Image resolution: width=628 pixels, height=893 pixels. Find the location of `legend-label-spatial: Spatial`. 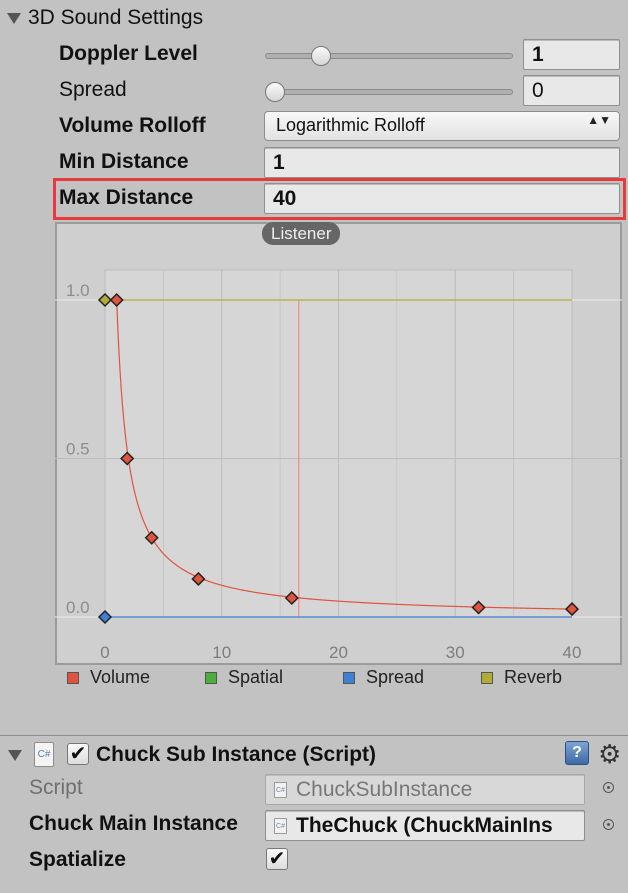

legend-label-spatial: Spatial is located at coordinates (256, 677).